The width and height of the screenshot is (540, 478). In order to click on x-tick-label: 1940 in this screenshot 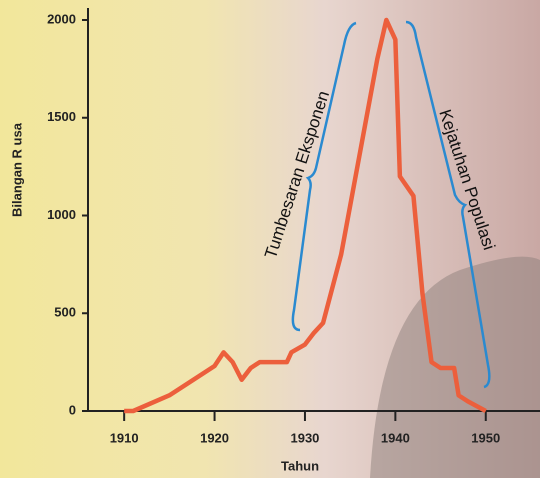, I will do `click(395, 437)`.